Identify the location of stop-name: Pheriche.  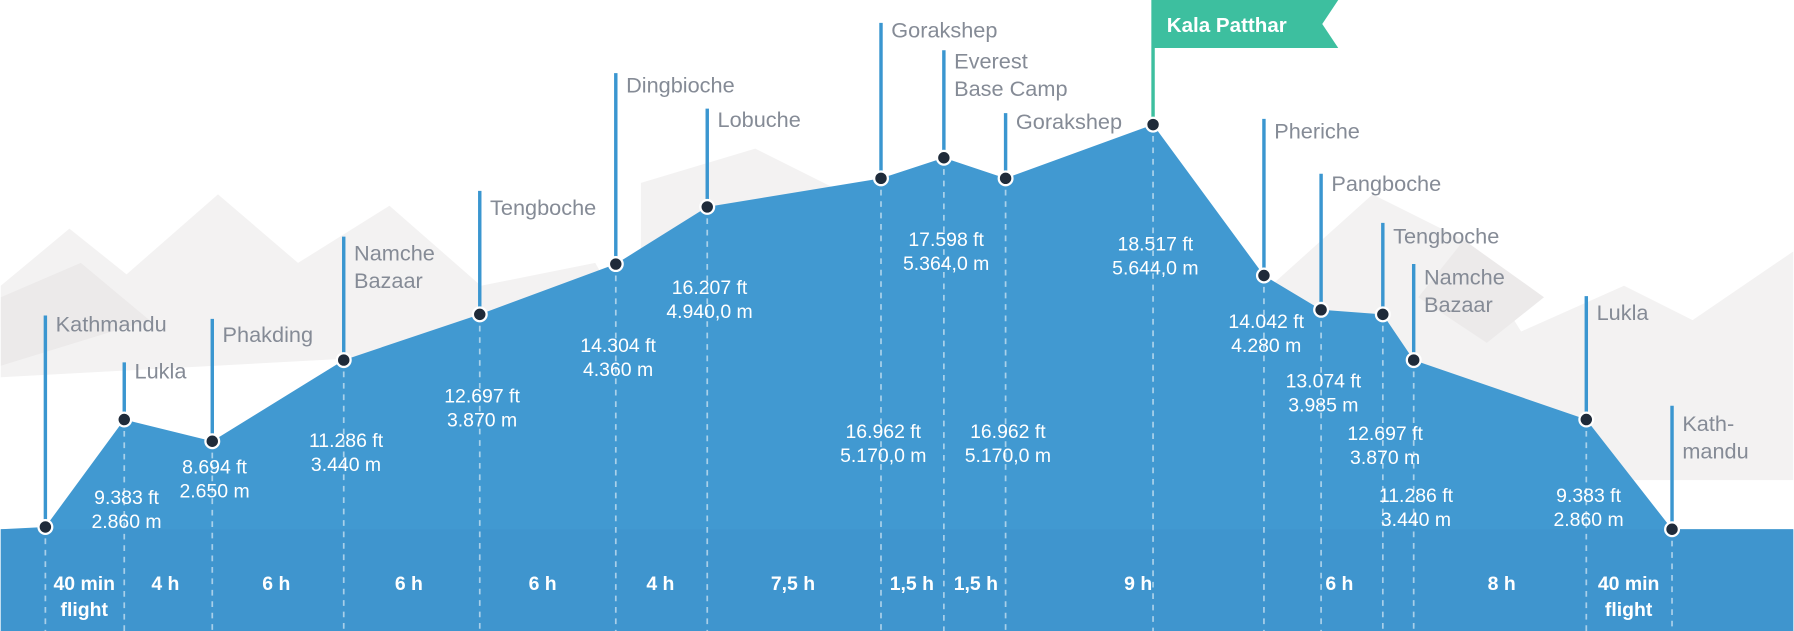
(1317, 130).